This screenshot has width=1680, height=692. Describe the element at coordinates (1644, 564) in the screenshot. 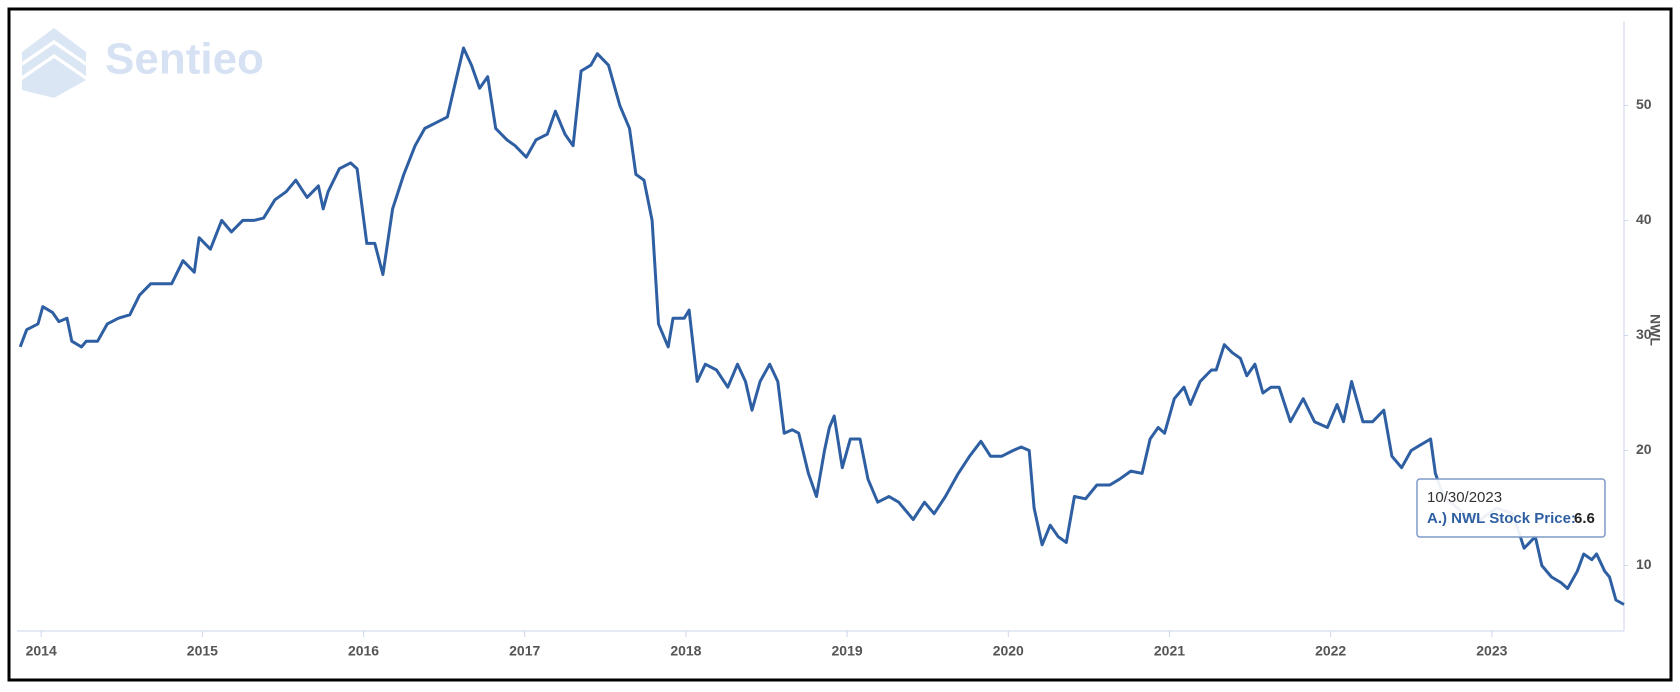

I see `y-tick-label: 10` at that location.